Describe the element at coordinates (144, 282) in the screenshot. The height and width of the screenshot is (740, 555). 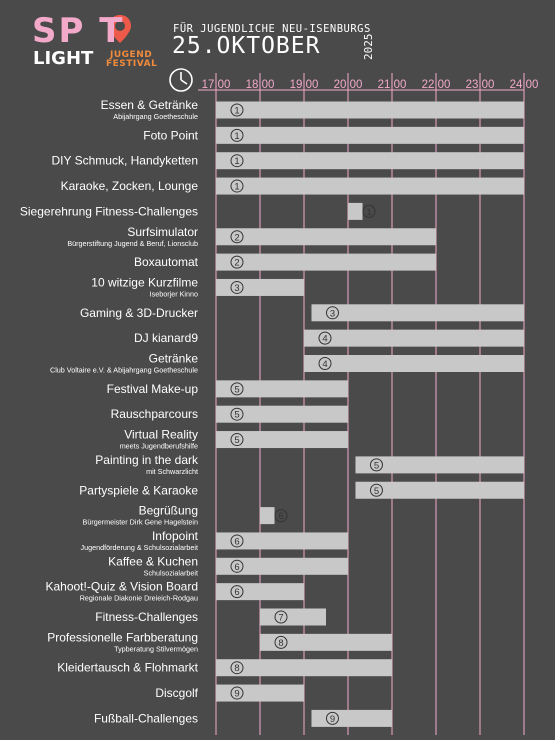
I see `row-label: 10 witzige Kurzfilme` at that location.